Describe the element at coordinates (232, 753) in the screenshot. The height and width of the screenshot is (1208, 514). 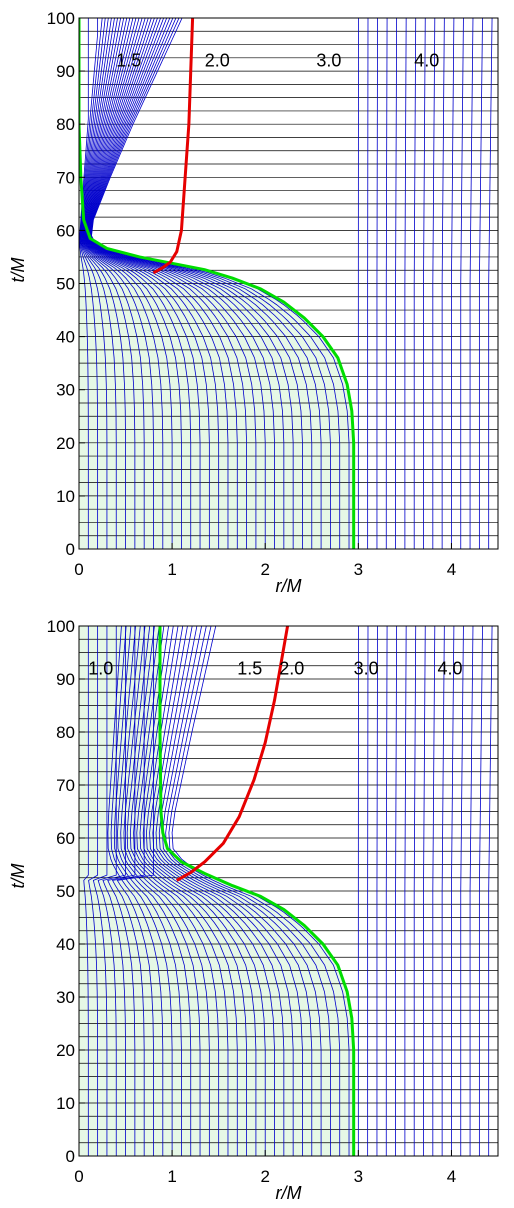
I see `trapped-surface-curve` at that location.